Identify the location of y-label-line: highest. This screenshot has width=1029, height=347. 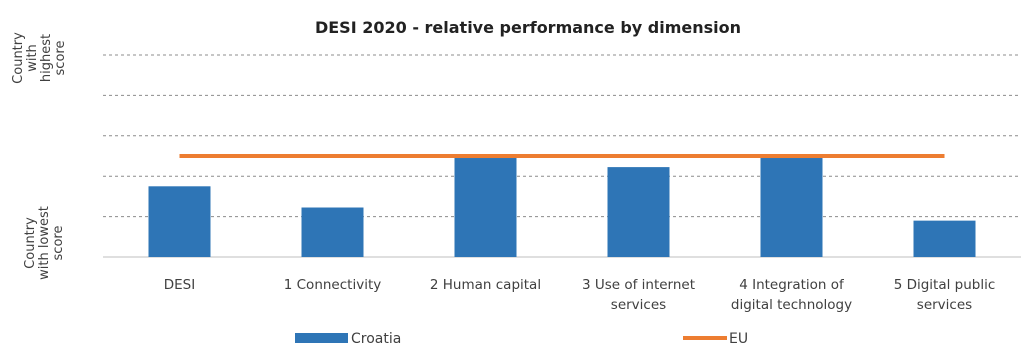
(46, 58).